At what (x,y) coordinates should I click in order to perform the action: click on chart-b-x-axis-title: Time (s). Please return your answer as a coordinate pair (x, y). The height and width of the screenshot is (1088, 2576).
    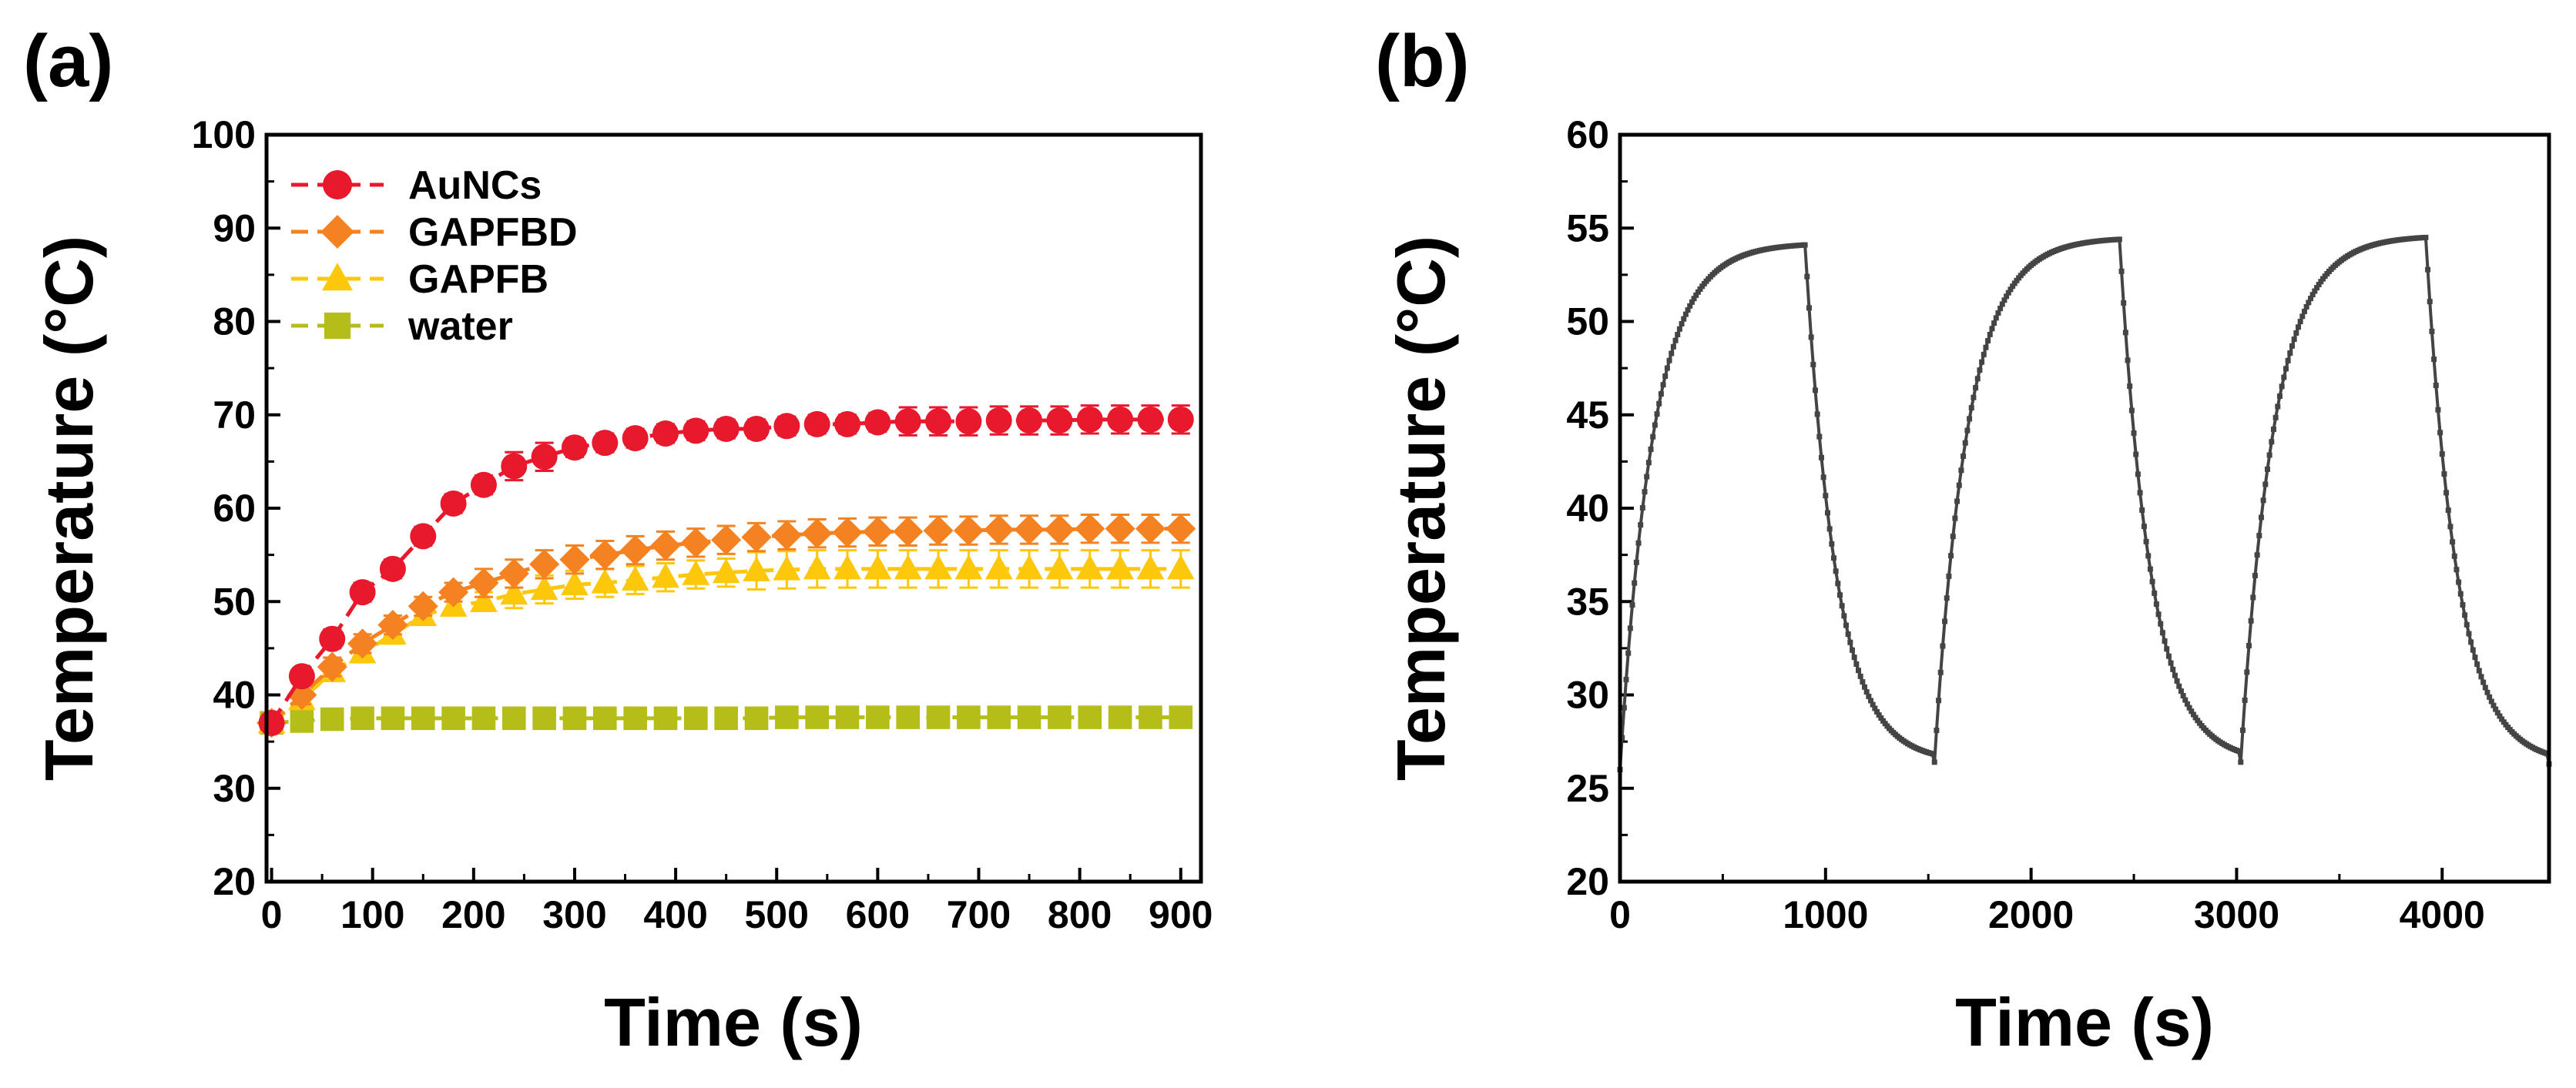
    Looking at the image, I should click on (2084, 1022).